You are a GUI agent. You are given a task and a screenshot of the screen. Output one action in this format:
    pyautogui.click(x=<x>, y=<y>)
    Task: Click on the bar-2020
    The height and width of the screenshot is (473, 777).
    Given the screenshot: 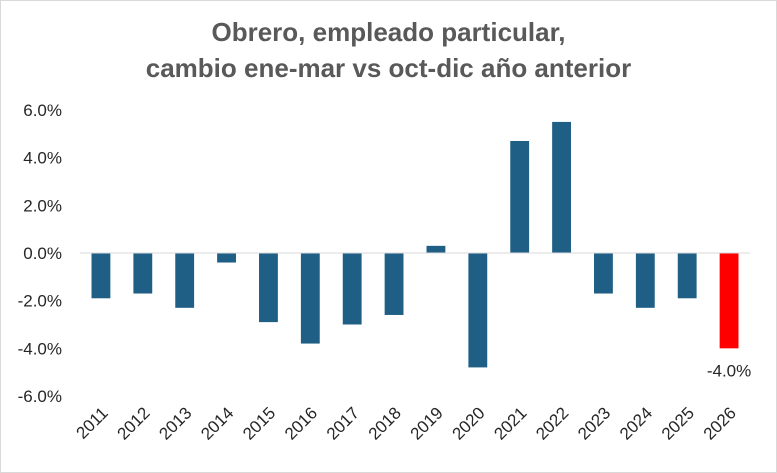 What is the action you would take?
    pyautogui.click(x=478, y=310)
    